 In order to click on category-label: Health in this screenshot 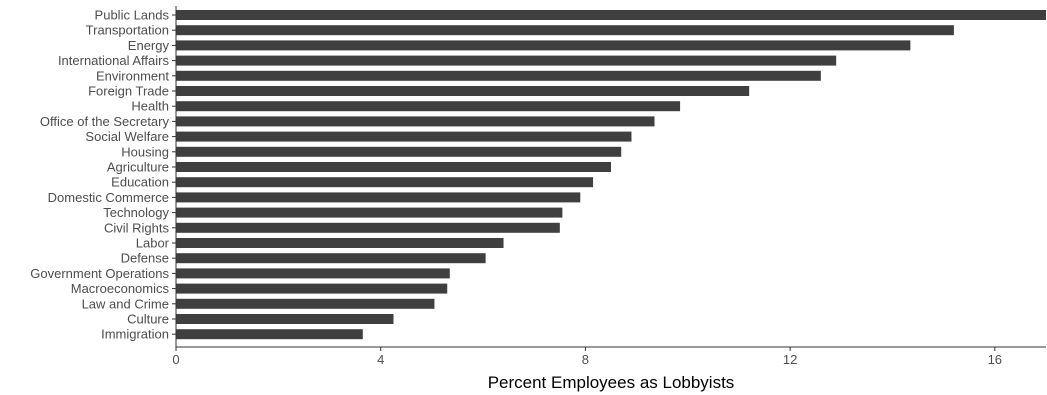, I will do `click(150, 106)`.